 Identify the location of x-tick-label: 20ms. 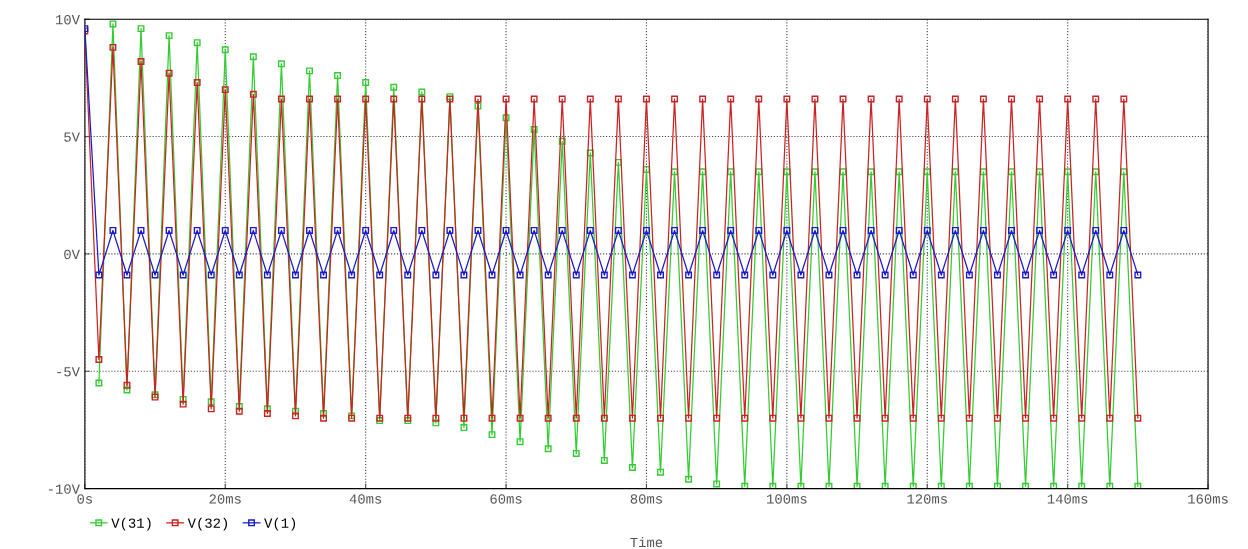
(225, 499).